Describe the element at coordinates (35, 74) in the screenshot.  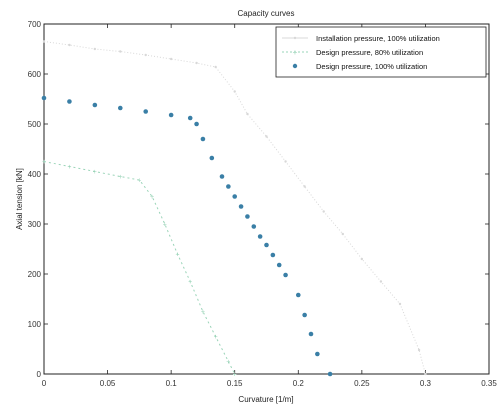
I see `y-tick-label: 600` at that location.